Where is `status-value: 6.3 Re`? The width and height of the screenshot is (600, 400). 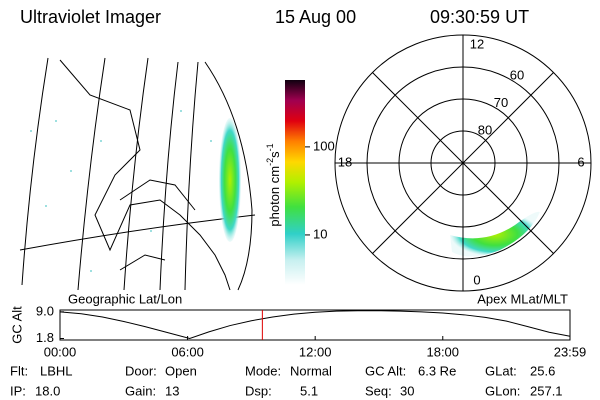 status-value: 6.3 Re is located at coordinates (437, 370).